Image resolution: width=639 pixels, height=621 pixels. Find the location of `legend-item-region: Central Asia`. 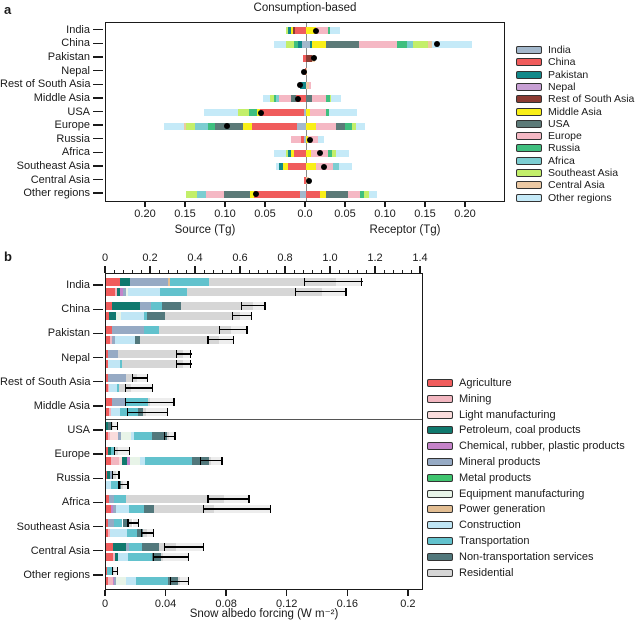

legend-item-region: Central Asia is located at coordinates (576, 185).